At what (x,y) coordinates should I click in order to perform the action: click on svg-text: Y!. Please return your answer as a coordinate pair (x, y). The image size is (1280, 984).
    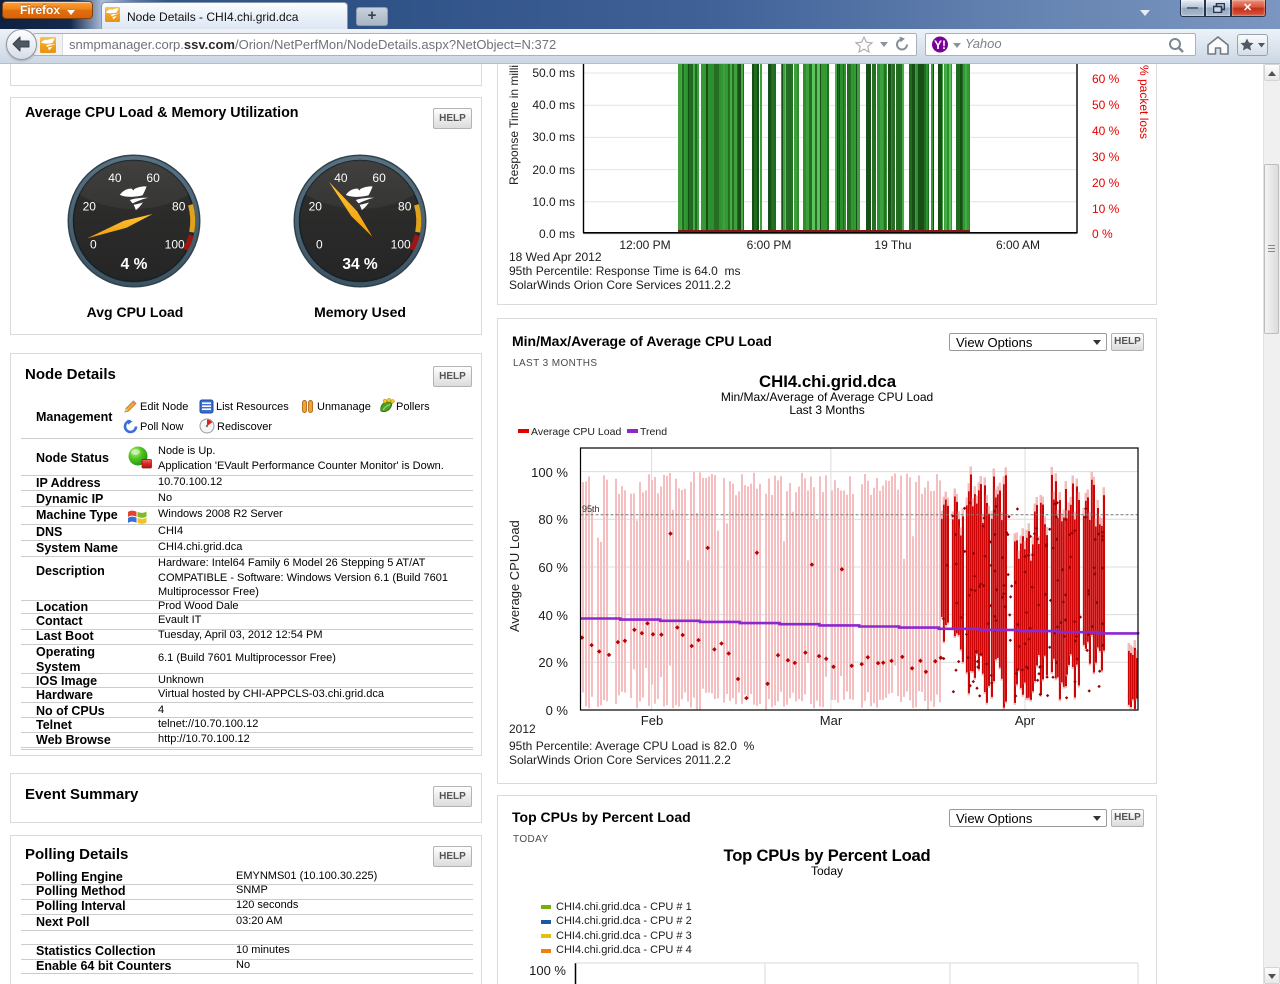
    Looking at the image, I should click on (940, 45).